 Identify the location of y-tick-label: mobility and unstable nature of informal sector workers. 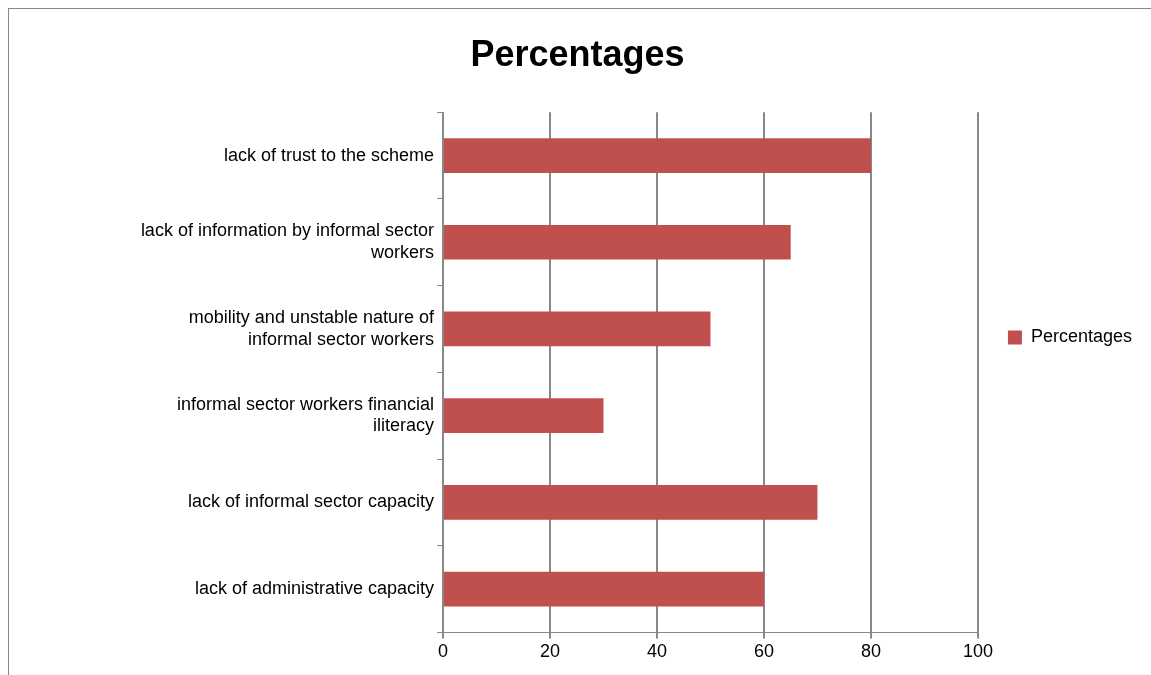
(311, 328).